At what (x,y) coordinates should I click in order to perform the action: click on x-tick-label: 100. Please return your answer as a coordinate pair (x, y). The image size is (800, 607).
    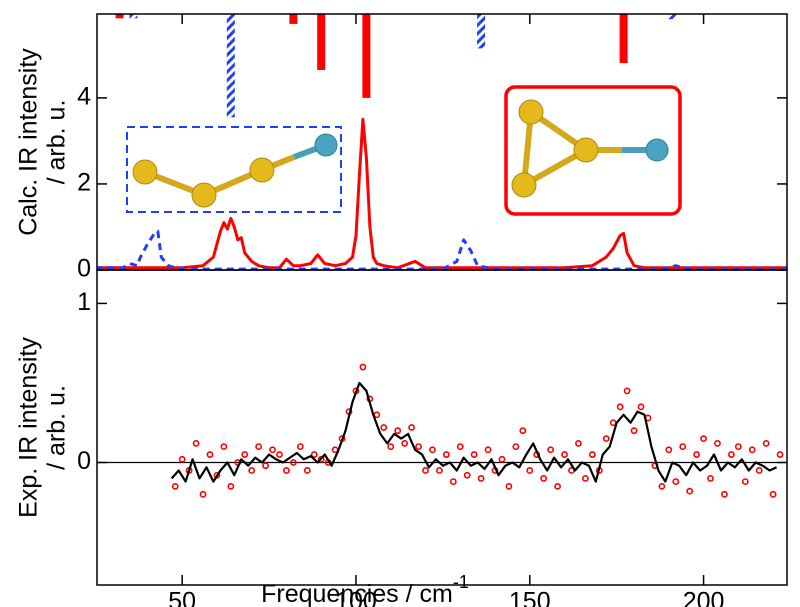
    Looking at the image, I should click on (356, 597).